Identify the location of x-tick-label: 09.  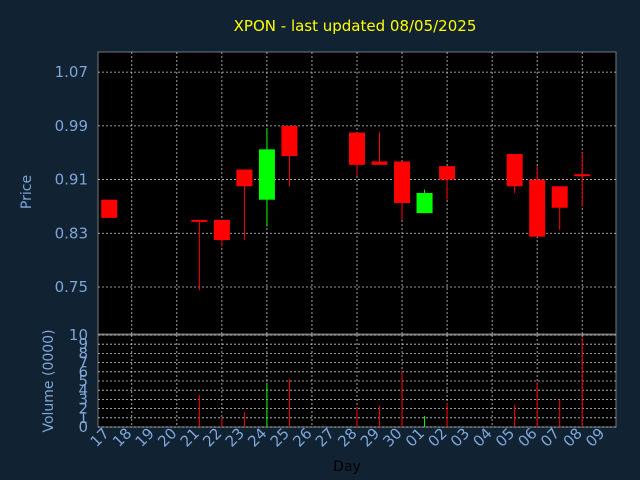
(595, 437).